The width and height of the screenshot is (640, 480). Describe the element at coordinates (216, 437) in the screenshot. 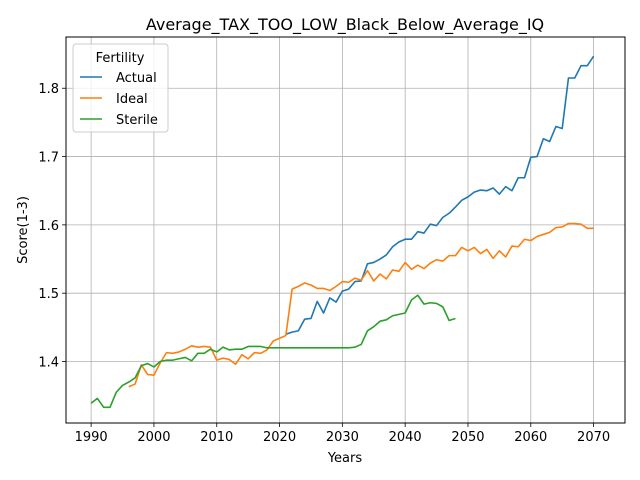

I see `x-tick-label: 2010` at that location.